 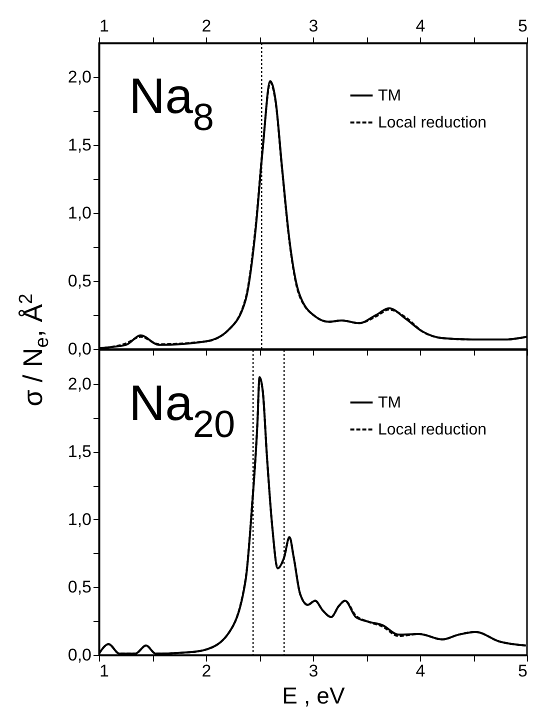 I want to click on x-tick-label: 5, so click(x=523, y=671).